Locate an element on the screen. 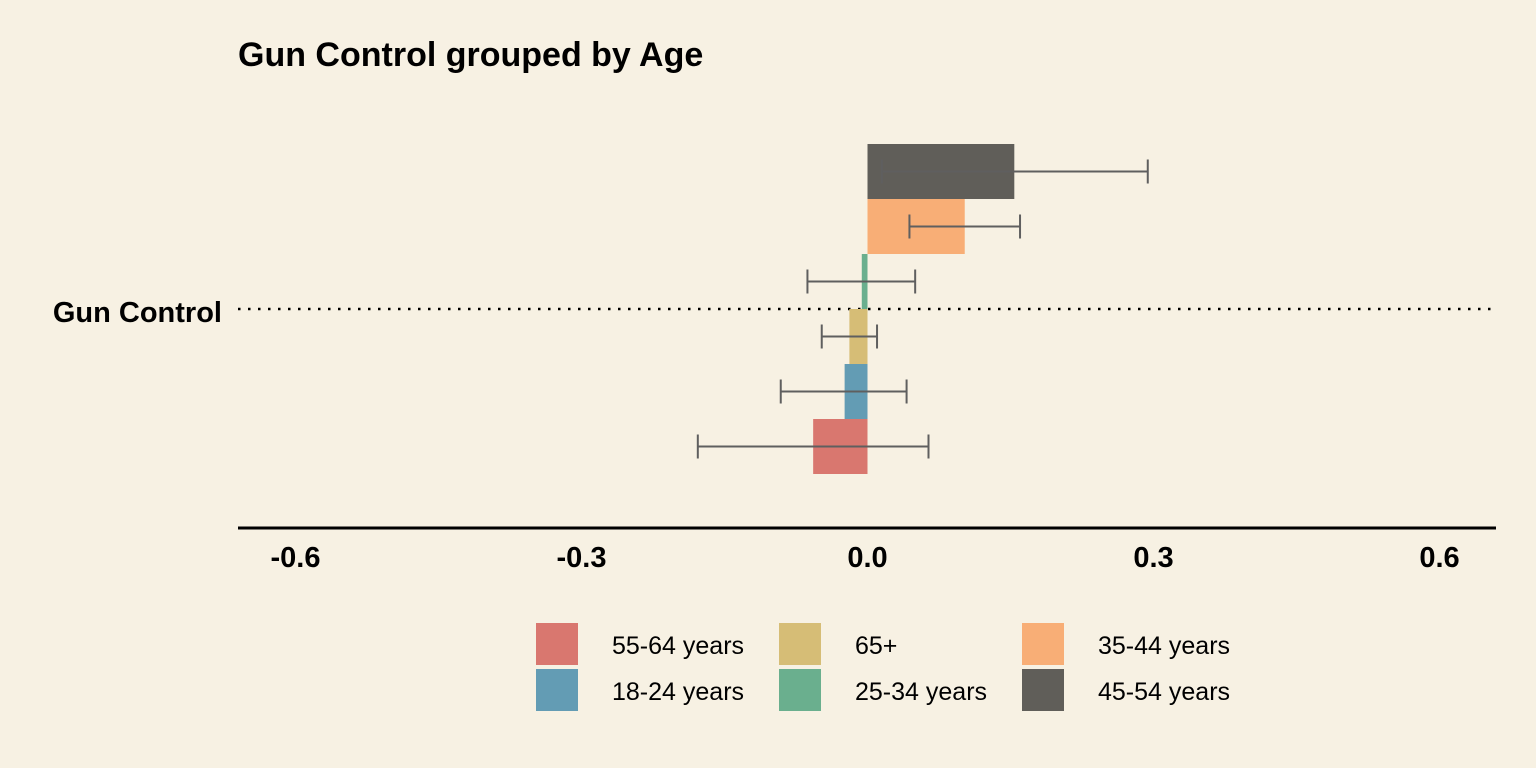 This screenshot has width=1536, height=768. legend-label: 18-24 years is located at coordinates (678, 692).